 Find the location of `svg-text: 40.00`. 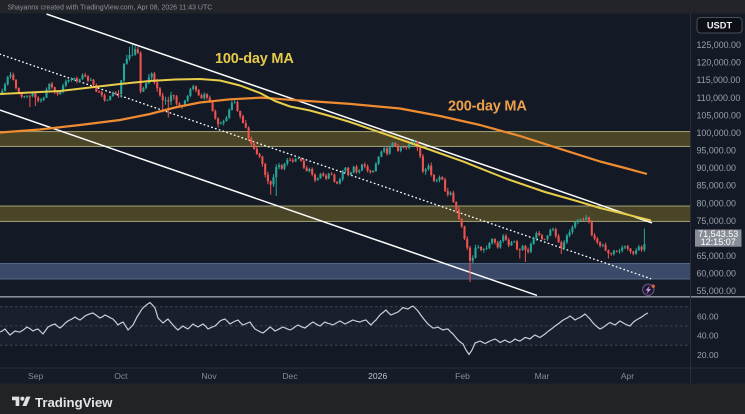

svg-text: 40.00 is located at coordinates (708, 336).